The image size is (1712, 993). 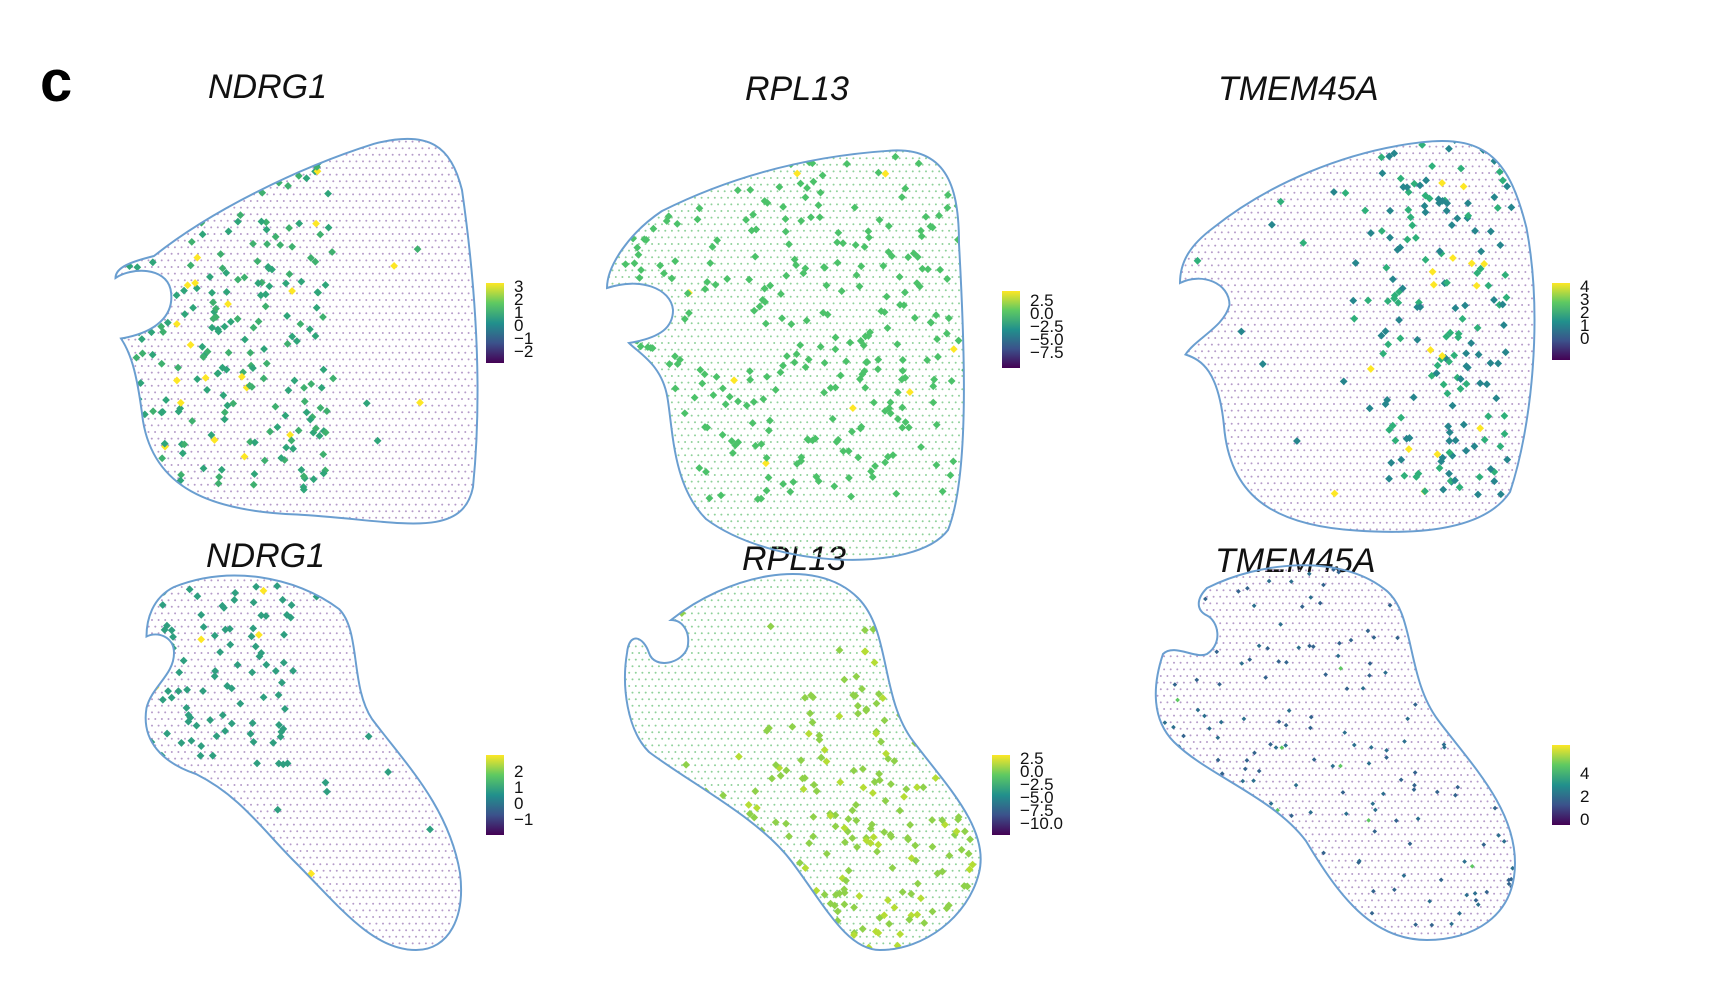 I want to click on colorbar-ticks-top-right: 4 3 2 1 0, so click(x=1584, y=312).